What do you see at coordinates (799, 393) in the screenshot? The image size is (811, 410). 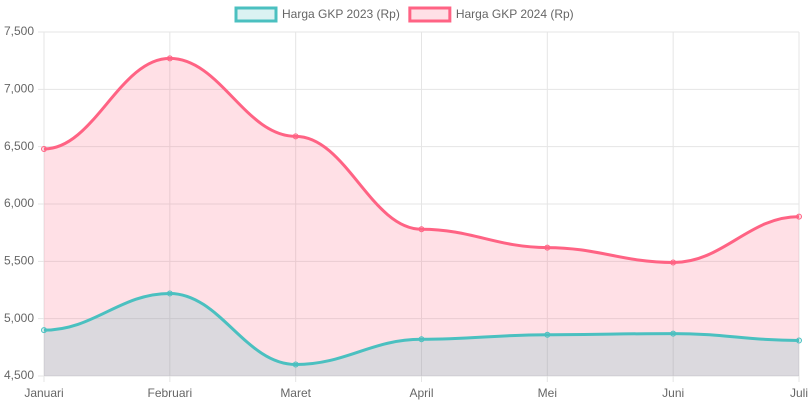 I see `x-tick-label: Juli` at bounding box center [799, 393].